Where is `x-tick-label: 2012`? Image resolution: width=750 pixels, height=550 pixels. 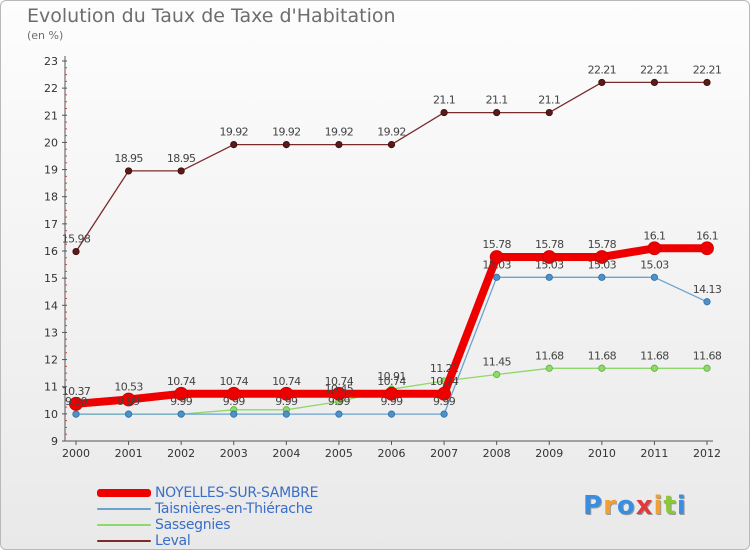 x-tick-label: 2012 is located at coordinates (707, 453).